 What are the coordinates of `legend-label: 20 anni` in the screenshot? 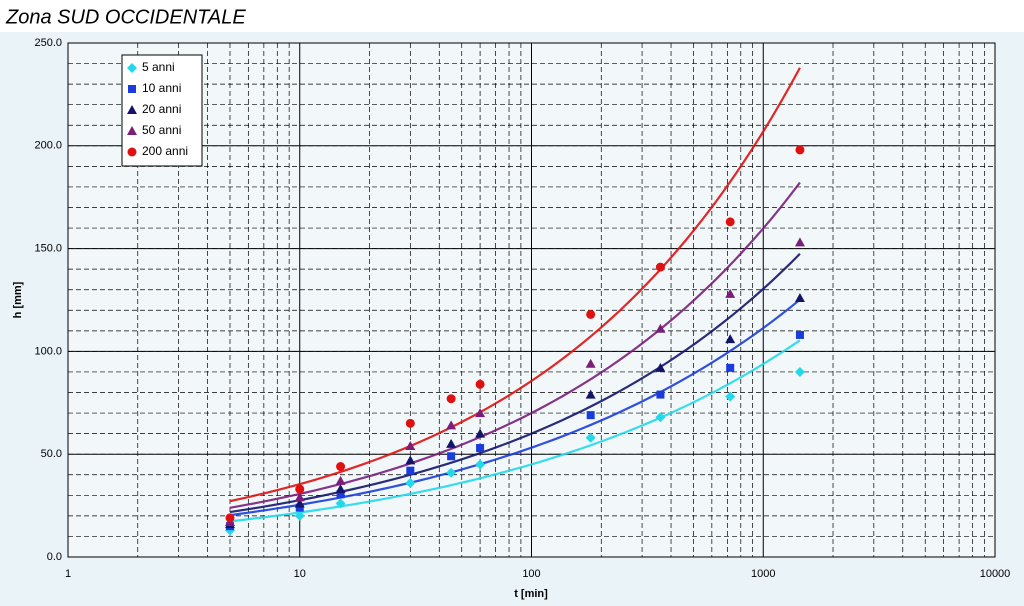 It's located at (161, 109).